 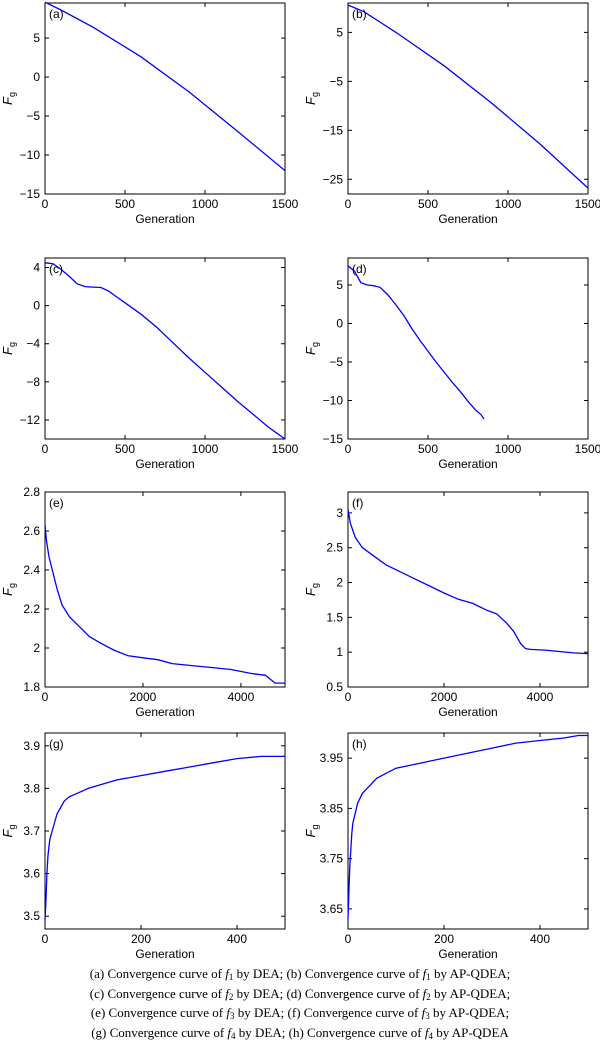 What do you see at coordinates (36, 306) in the screenshot?
I see `panel-c-ytick-label: 0` at bounding box center [36, 306].